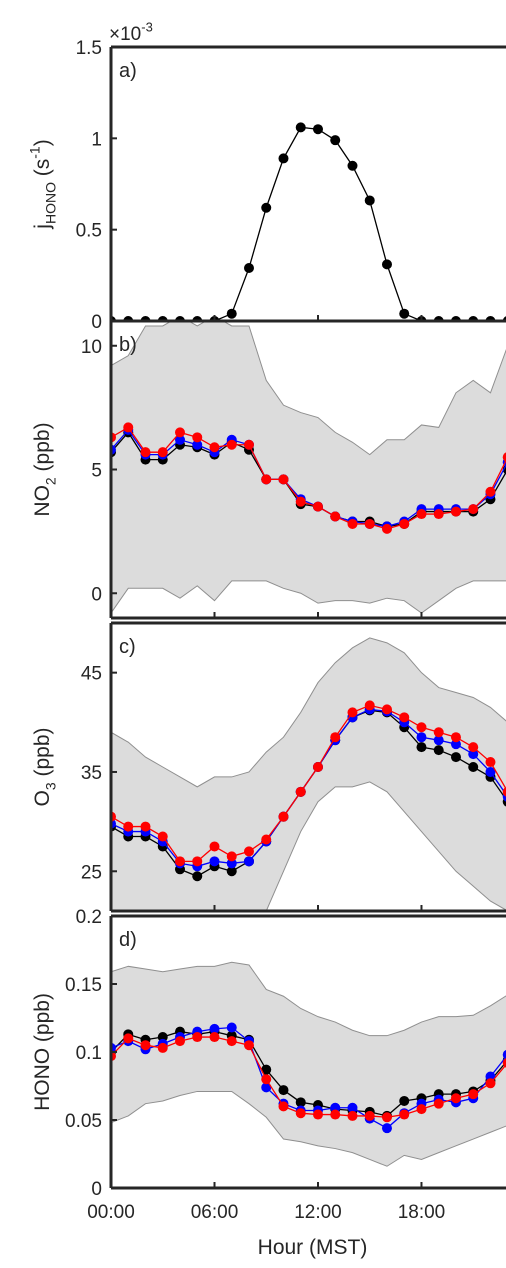  Describe the element at coordinates (318, 1212) in the screenshot. I see `x-tick-label: 12:00` at that location.